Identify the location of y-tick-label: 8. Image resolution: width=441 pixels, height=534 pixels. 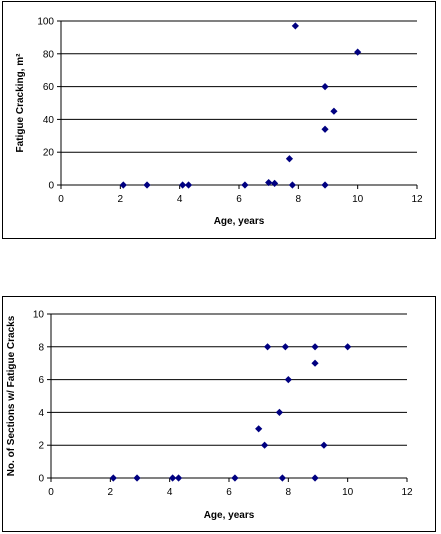
(41, 347).